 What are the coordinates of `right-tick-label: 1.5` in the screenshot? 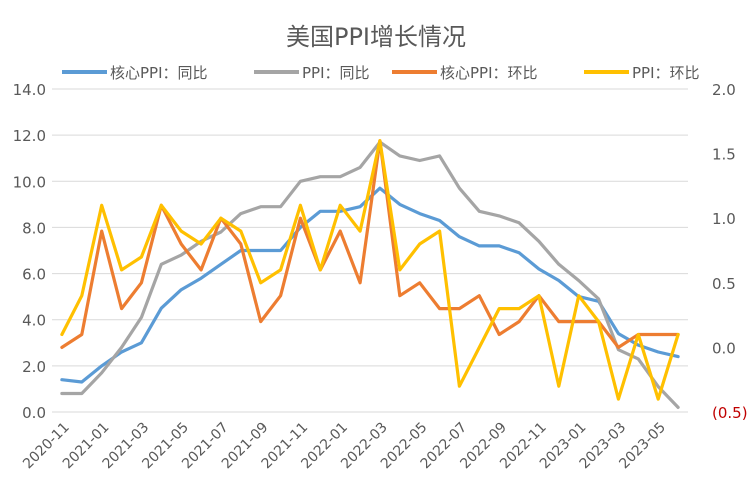 It's located at (724, 155).